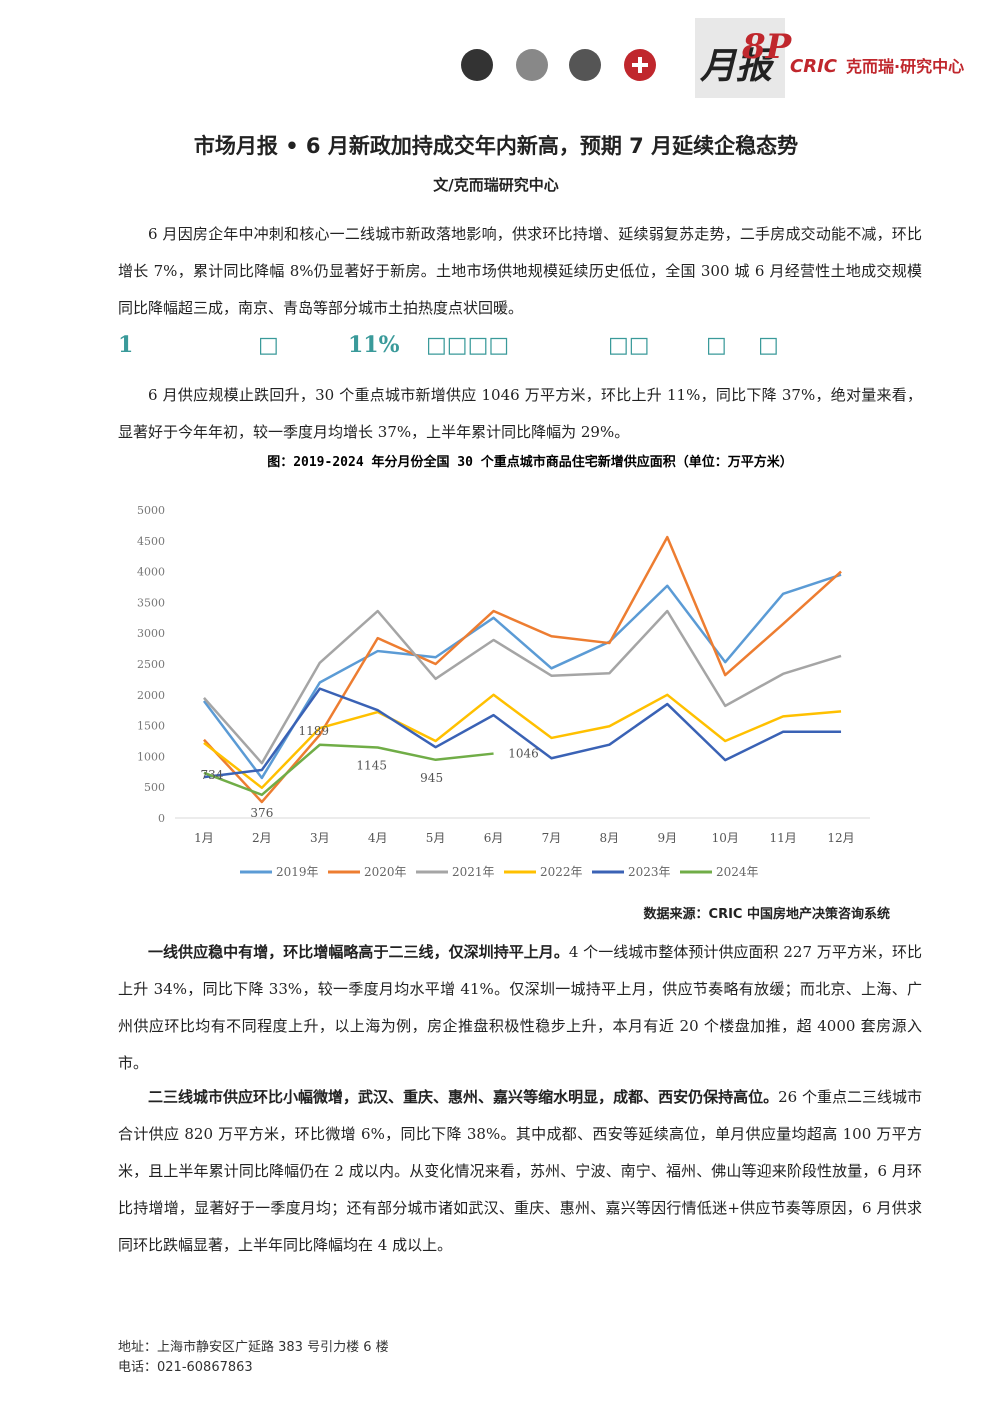  What do you see at coordinates (782, 838) in the screenshot?
I see `x-tick-label: 11月` at bounding box center [782, 838].